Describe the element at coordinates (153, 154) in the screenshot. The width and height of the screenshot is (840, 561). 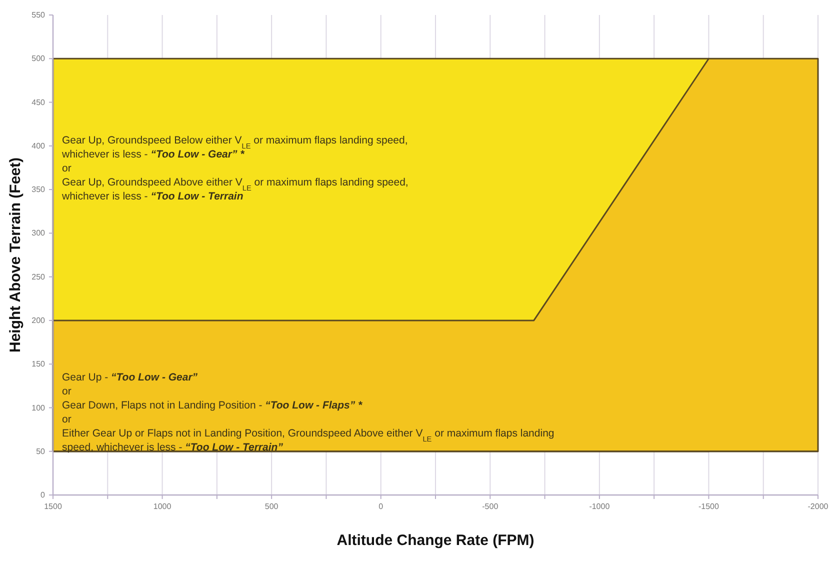
I see `annotation: whichever is less - “Too Low - Gear” *` at that location.